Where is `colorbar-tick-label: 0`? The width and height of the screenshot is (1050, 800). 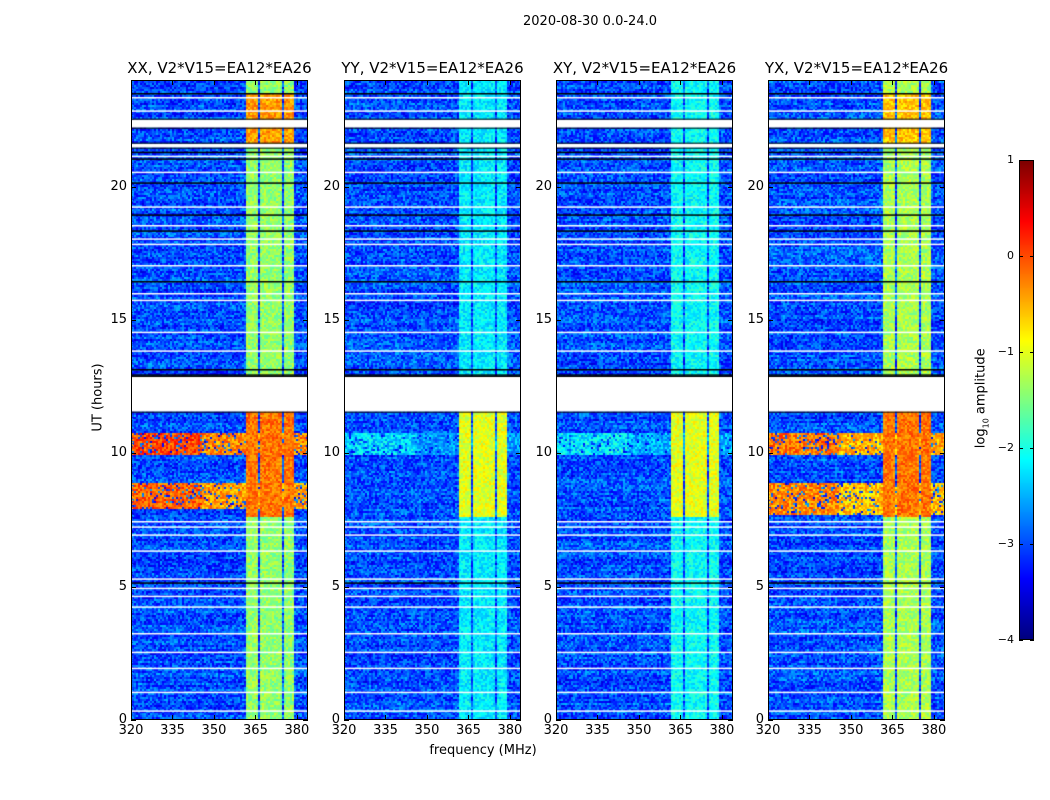 colorbar-tick-label: 0 is located at coordinates (1010, 255).